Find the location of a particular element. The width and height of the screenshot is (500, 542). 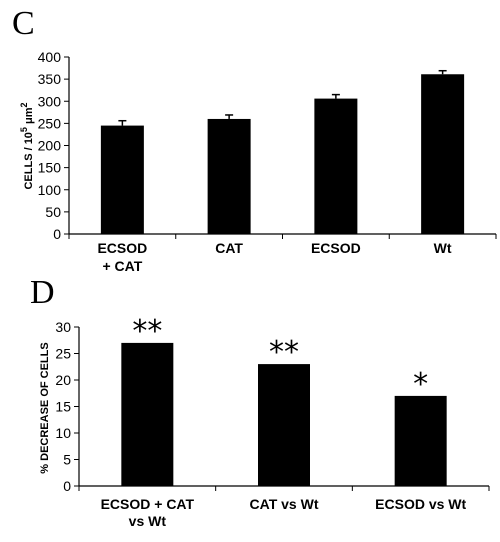

panel-c-ytick-label: 400 is located at coordinates (50, 57).